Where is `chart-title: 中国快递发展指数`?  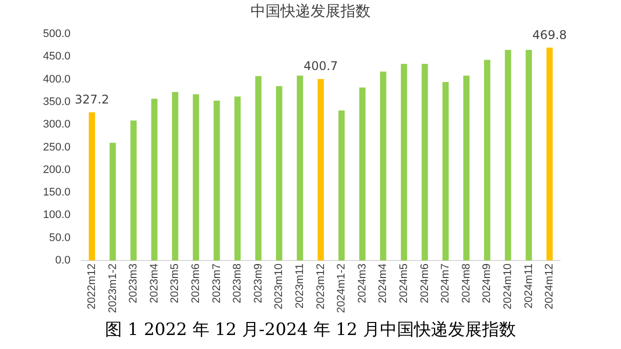
chart-title: 中国快递发展指数 is located at coordinates (311, 11).